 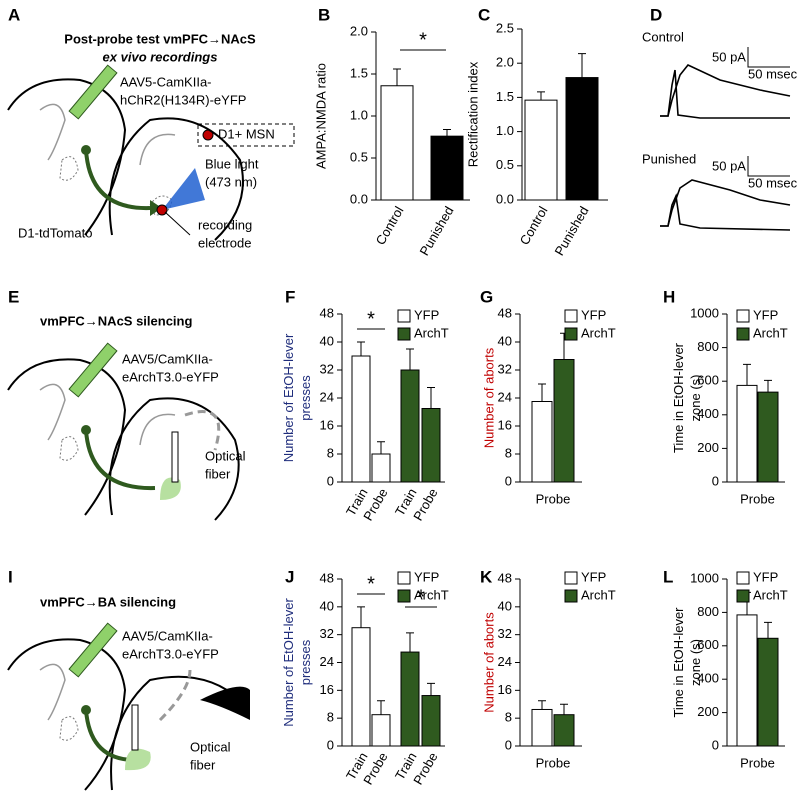 What do you see at coordinates (162, 210) in the screenshot?
I see `recorded-cell` at bounding box center [162, 210].